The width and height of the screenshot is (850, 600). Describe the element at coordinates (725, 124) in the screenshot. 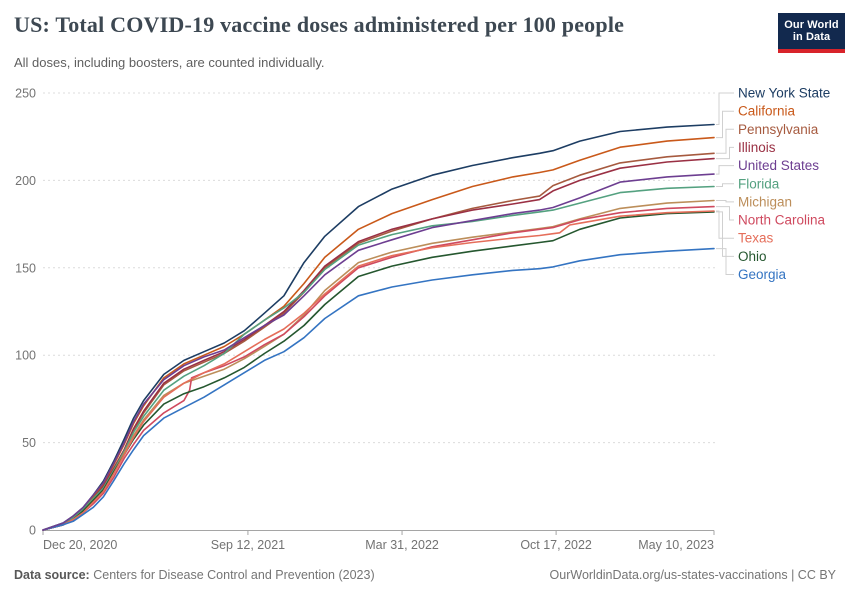

I see `legend-connector-california` at that location.